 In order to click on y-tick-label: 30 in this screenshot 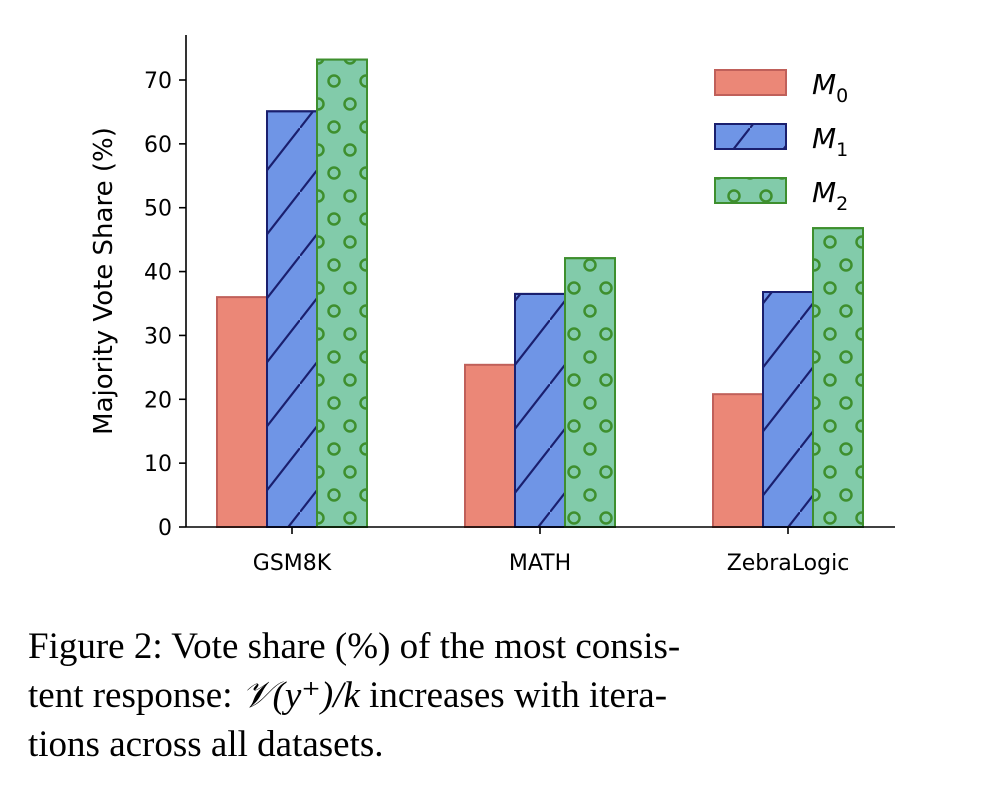, I will do `click(158, 336)`.